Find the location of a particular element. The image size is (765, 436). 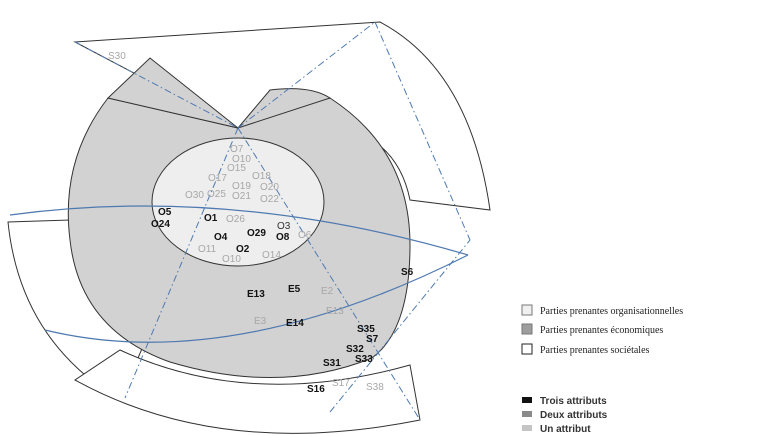

label-s16: S16 is located at coordinates (316, 389).